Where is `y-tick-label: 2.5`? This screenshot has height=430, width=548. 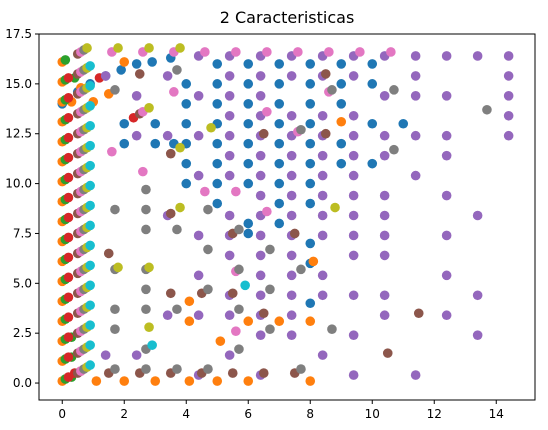
y-tick-label: 2.5 is located at coordinates (22, 333).